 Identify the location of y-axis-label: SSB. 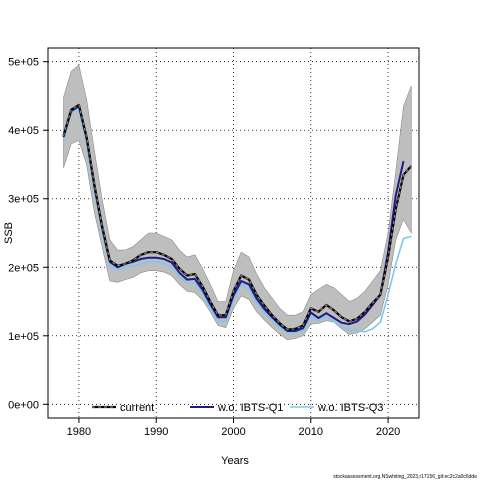
(9, 233).